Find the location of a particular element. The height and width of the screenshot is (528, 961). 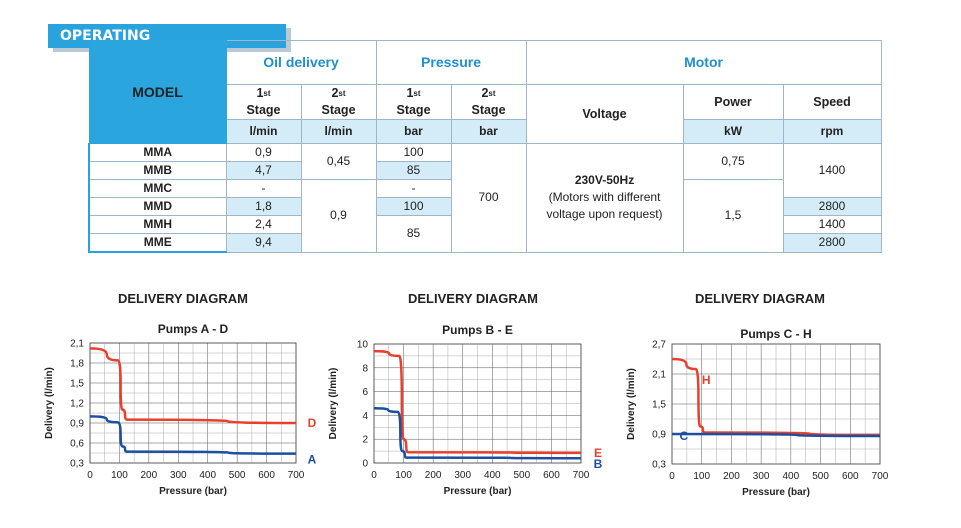

unit-oil1: l/min is located at coordinates (263, 131).